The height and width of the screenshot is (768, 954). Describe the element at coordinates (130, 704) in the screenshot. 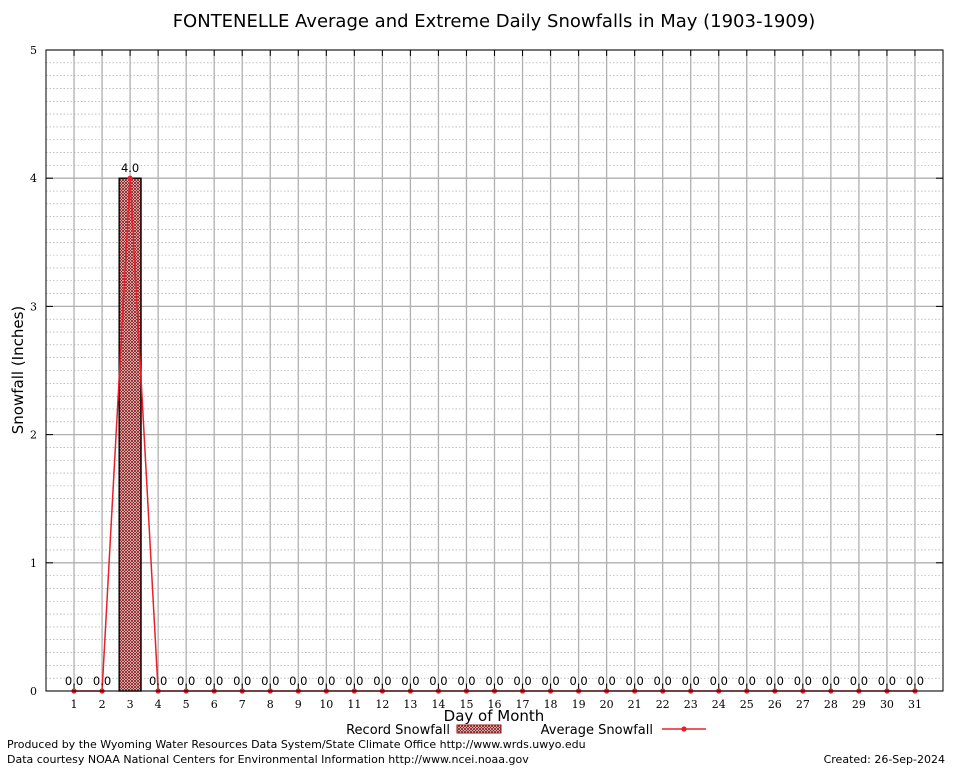

I see `x-tick-label: 3` at that location.